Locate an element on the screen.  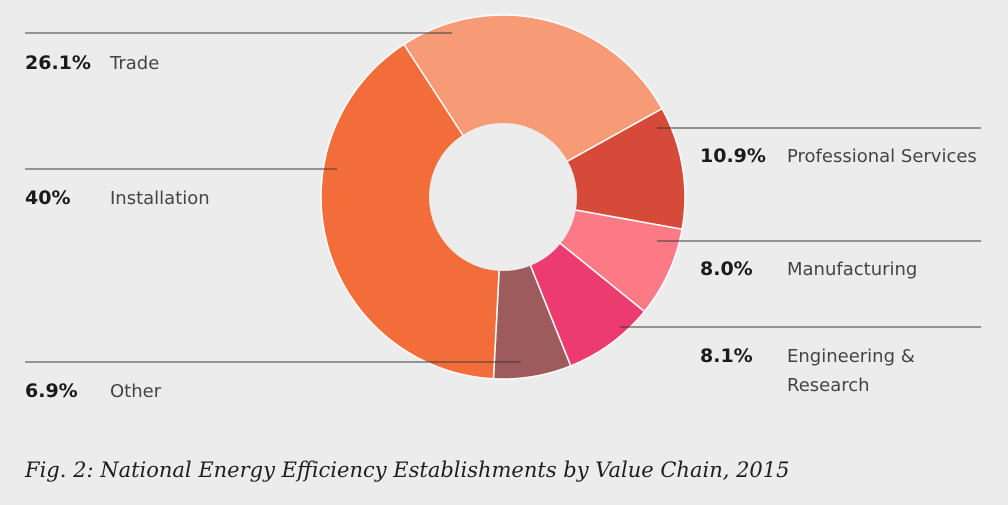
slice-installation is located at coordinates (412, 211).